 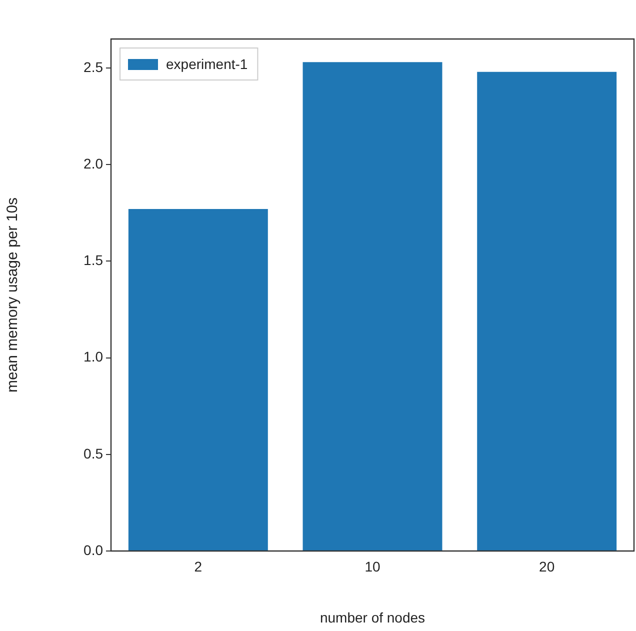 What do you see at coordinates (207, 64) in the screenshot?
I see `legend-label: experiment-1` at bounding box center [207, 64].